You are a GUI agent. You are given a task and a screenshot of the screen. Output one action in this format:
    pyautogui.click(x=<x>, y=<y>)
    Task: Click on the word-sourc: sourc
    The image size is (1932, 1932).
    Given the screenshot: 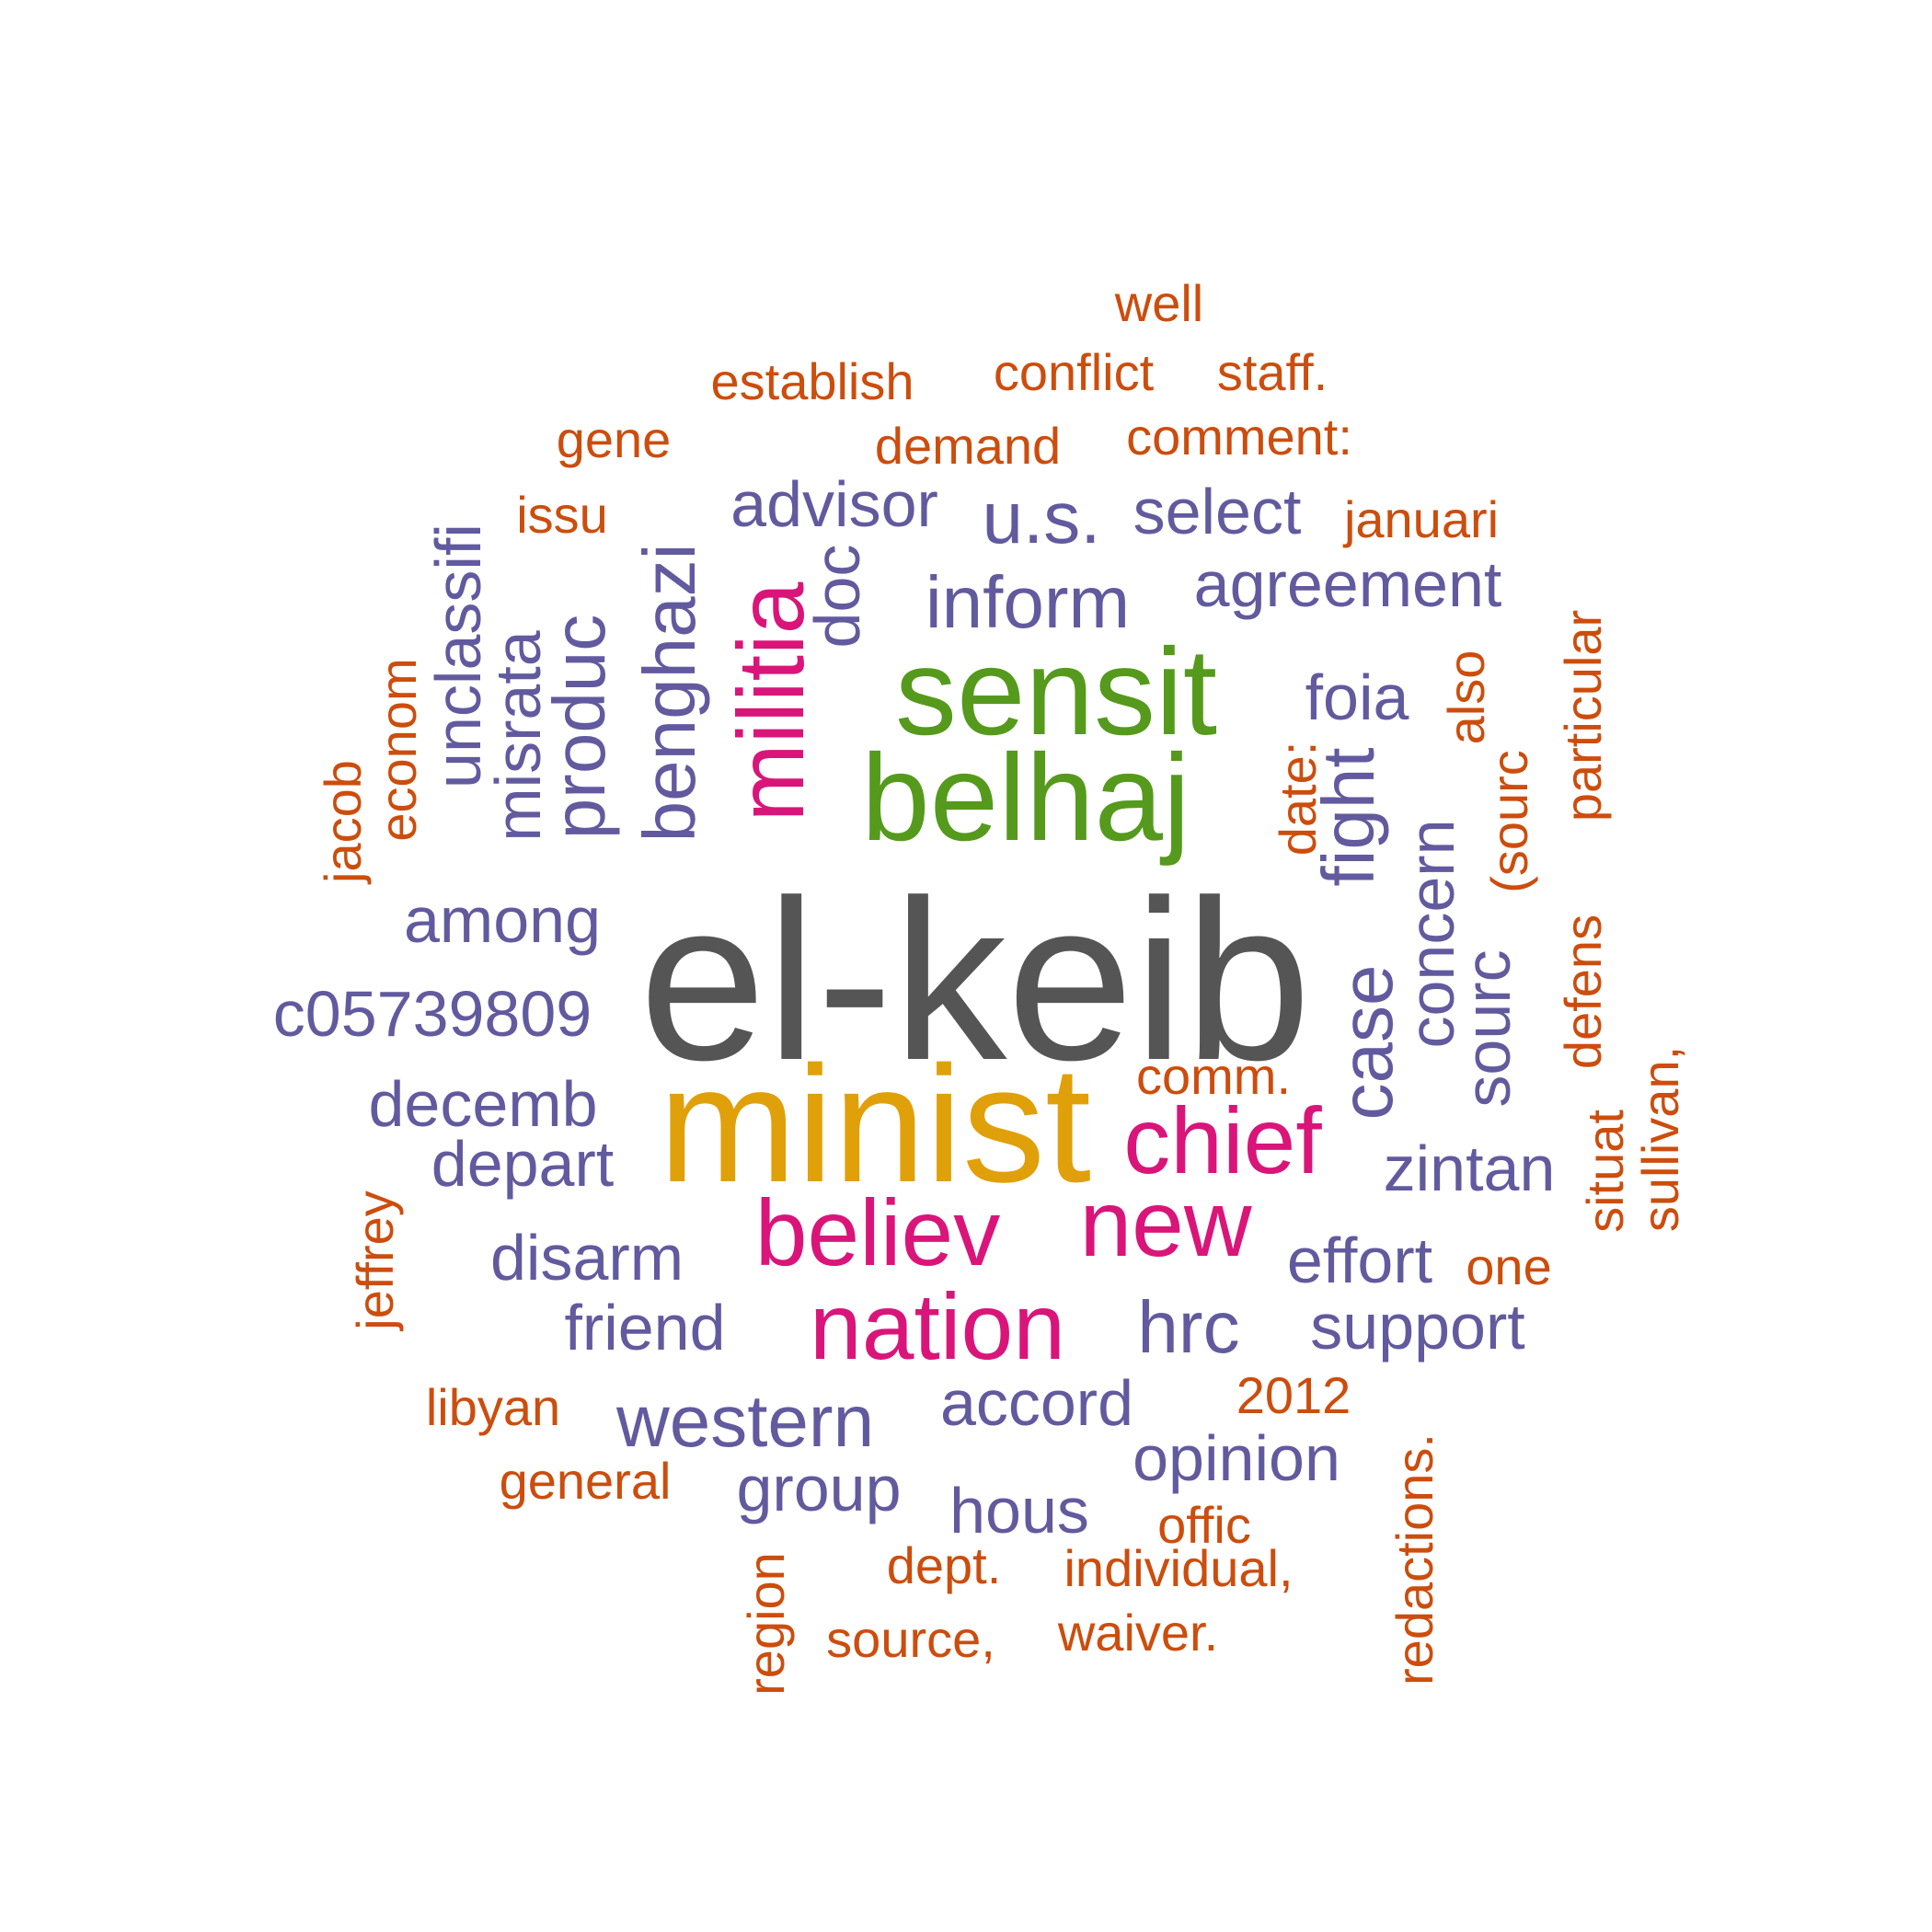 What is the action you would take?
    pyautogui.click(x=1488, y=1028)
    